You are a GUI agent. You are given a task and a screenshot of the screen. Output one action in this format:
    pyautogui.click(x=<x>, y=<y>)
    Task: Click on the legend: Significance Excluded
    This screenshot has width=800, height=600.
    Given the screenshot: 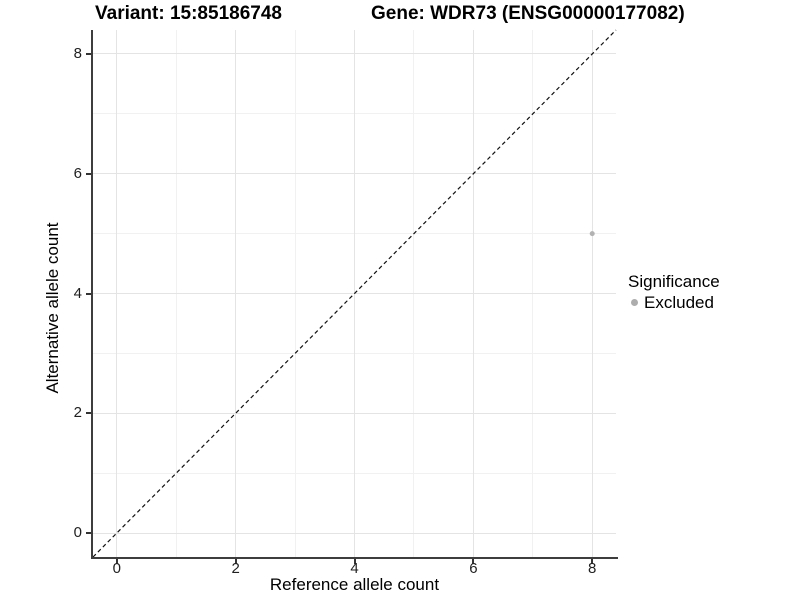 What is the action you would take?
    pyautogui.click(x=674, y=292)
    